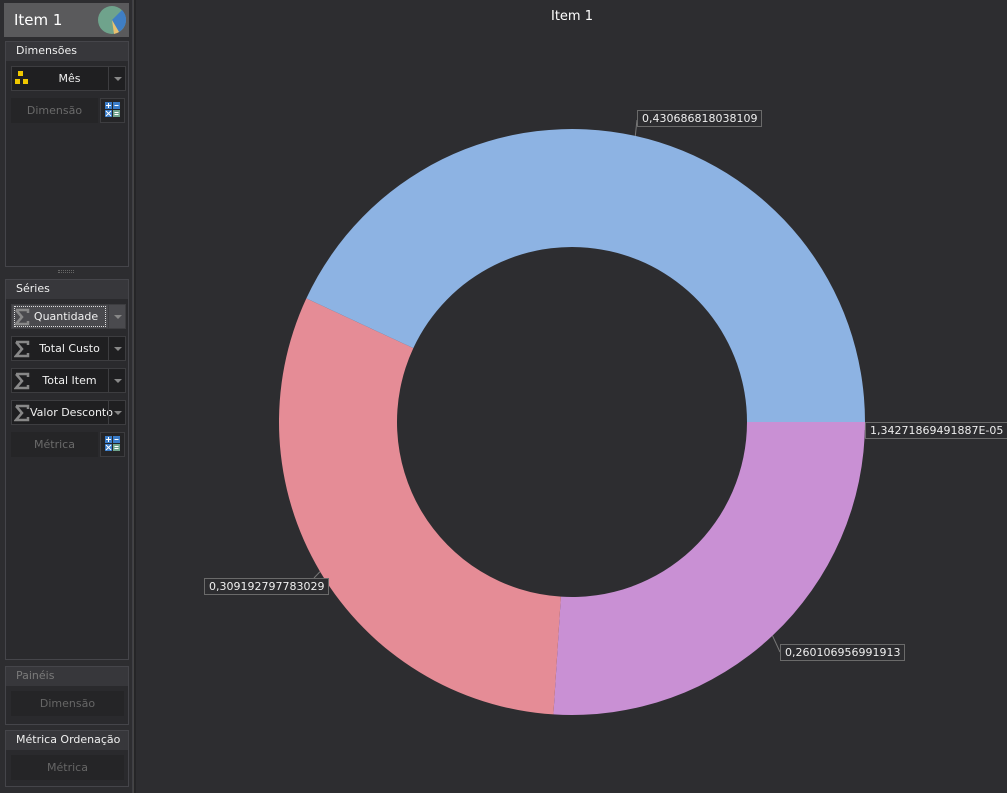 This screenshot has height=793, width=1007. What do you see at coordinates (67, 703) in the screenshot?
I see `paineis-drop-target: Dimensão` at bounding box center [67, 703].